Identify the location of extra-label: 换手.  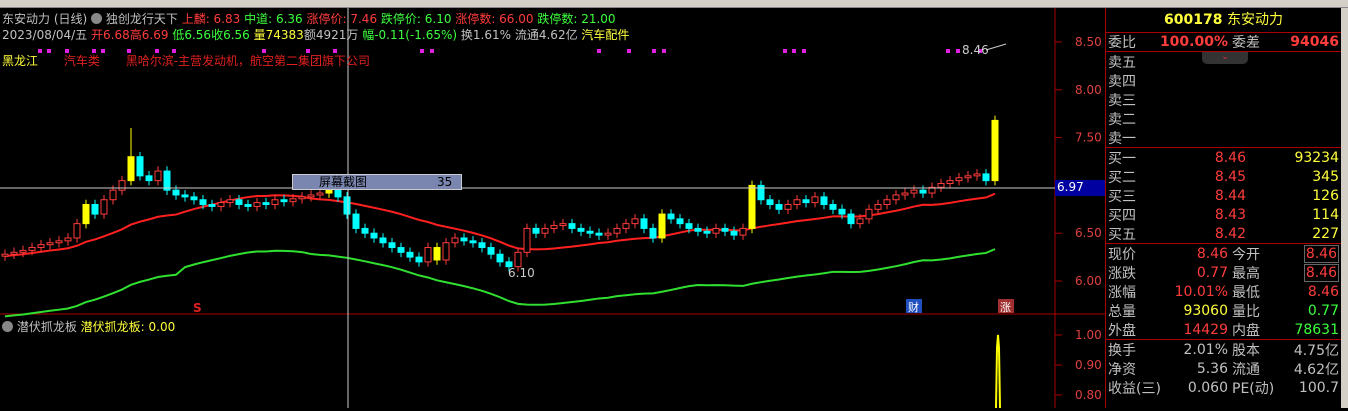
(1122, 350).